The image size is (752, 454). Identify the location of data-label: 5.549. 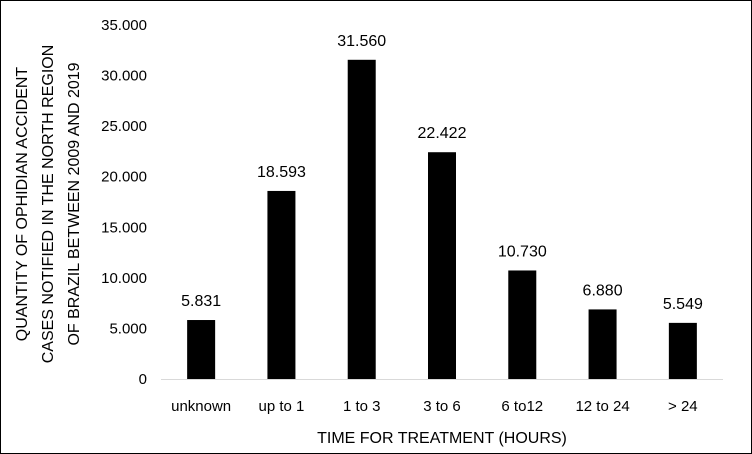
(683, 304).